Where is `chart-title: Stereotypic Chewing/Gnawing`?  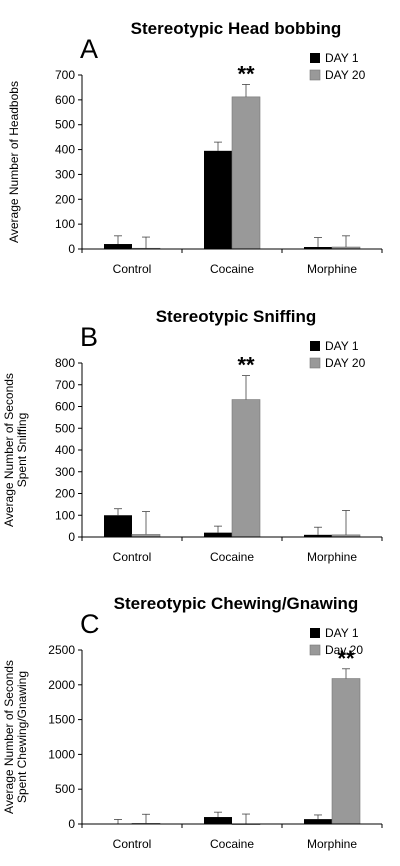 chart-title: Stereotypic Chewing/Gnawing is located at coordinates (236, 603).